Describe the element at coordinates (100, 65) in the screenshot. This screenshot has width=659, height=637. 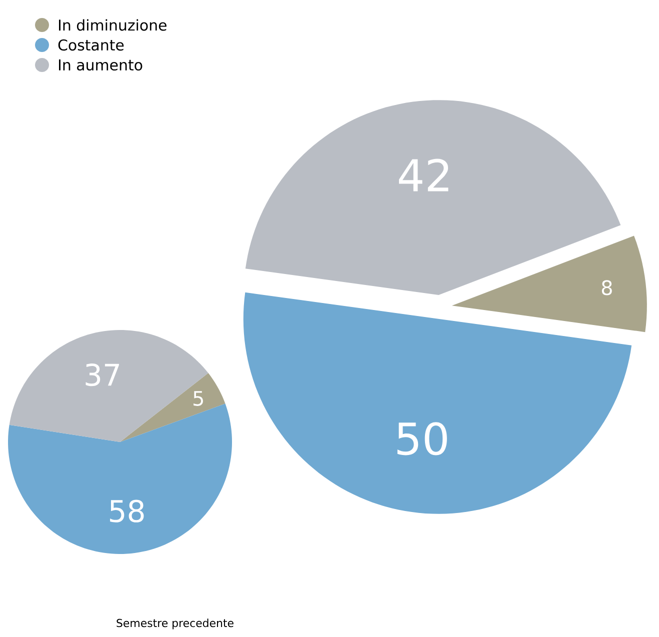
I see `legend-label: In aumento` at that location.